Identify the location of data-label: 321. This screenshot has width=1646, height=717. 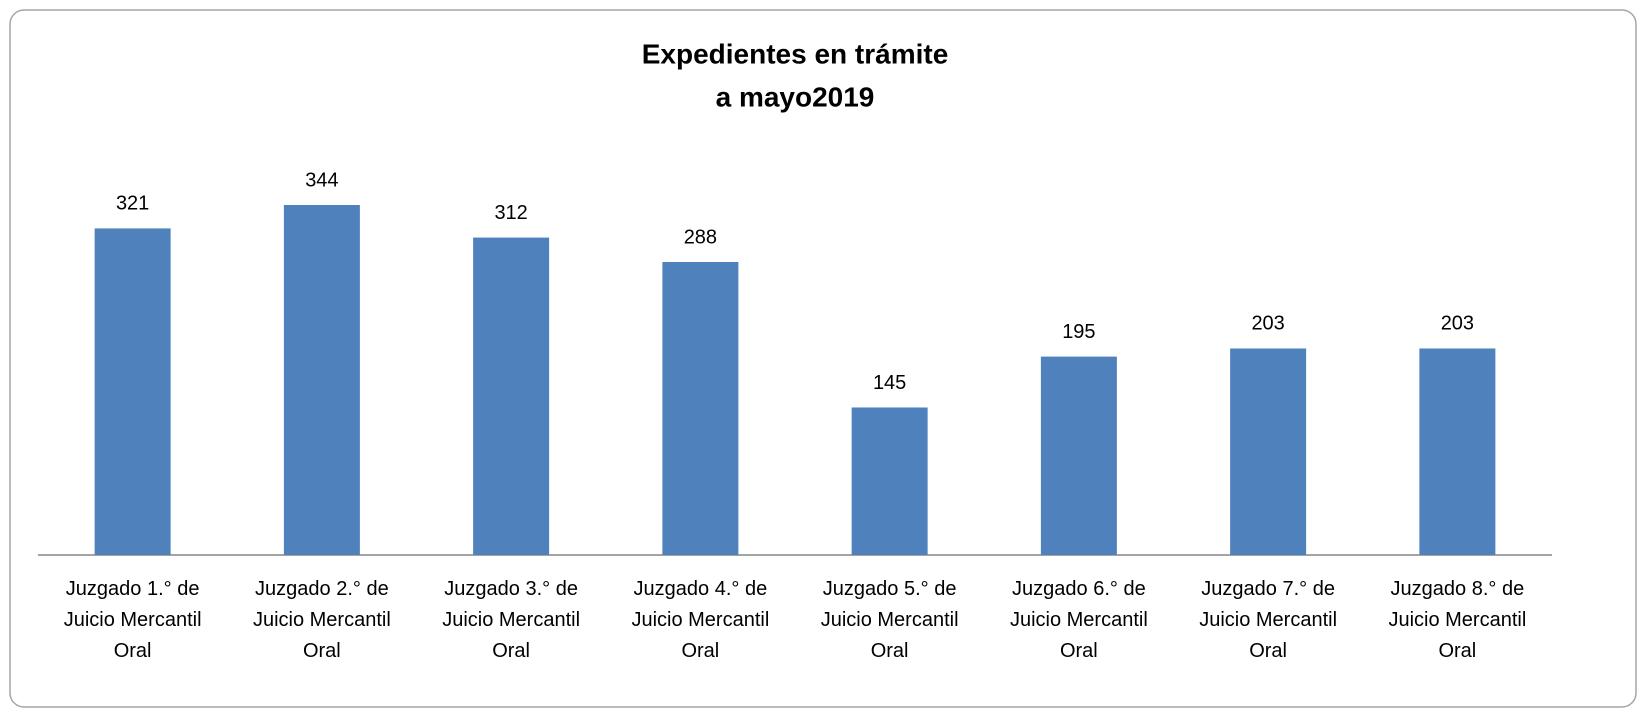
(132, 204).